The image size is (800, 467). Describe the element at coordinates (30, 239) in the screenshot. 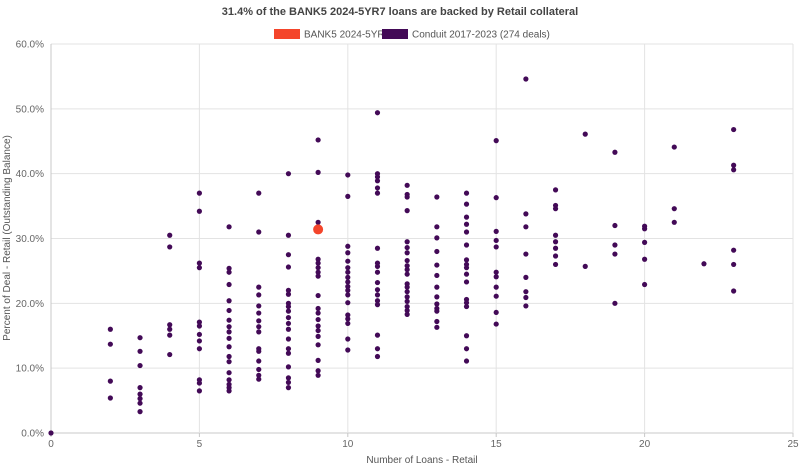

I see `y-tick-label: 30.0%` at that location.